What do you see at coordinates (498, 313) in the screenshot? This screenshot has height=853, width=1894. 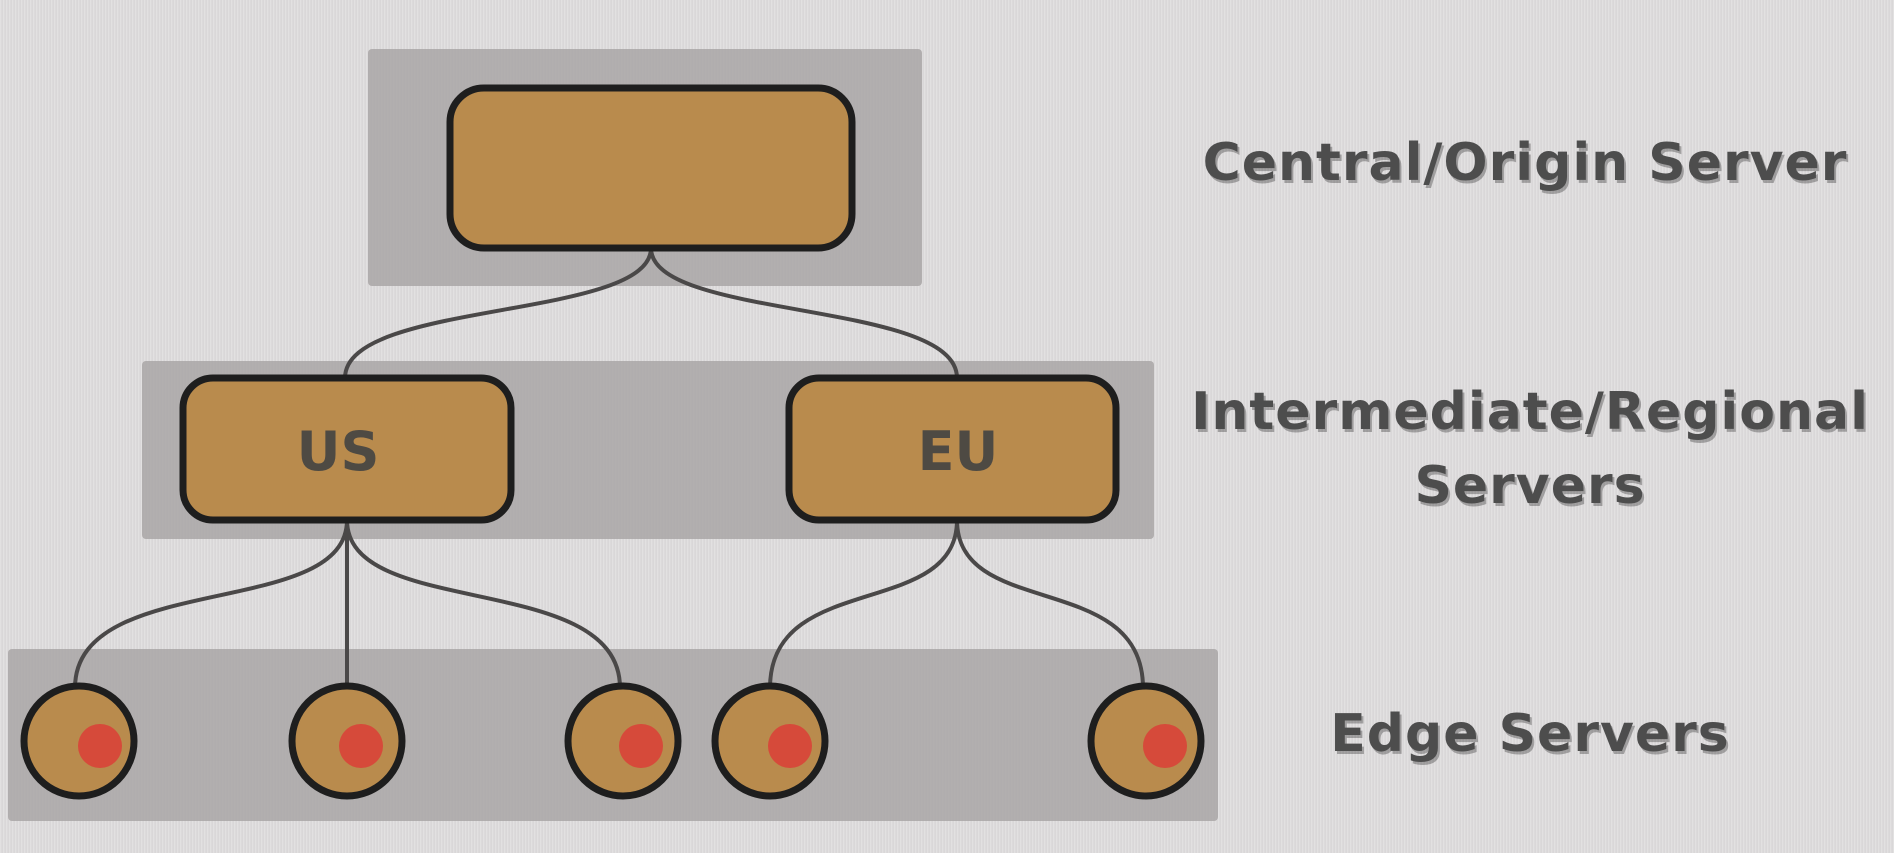 I see `connector-origin-us` at bounding box center [498, 313].